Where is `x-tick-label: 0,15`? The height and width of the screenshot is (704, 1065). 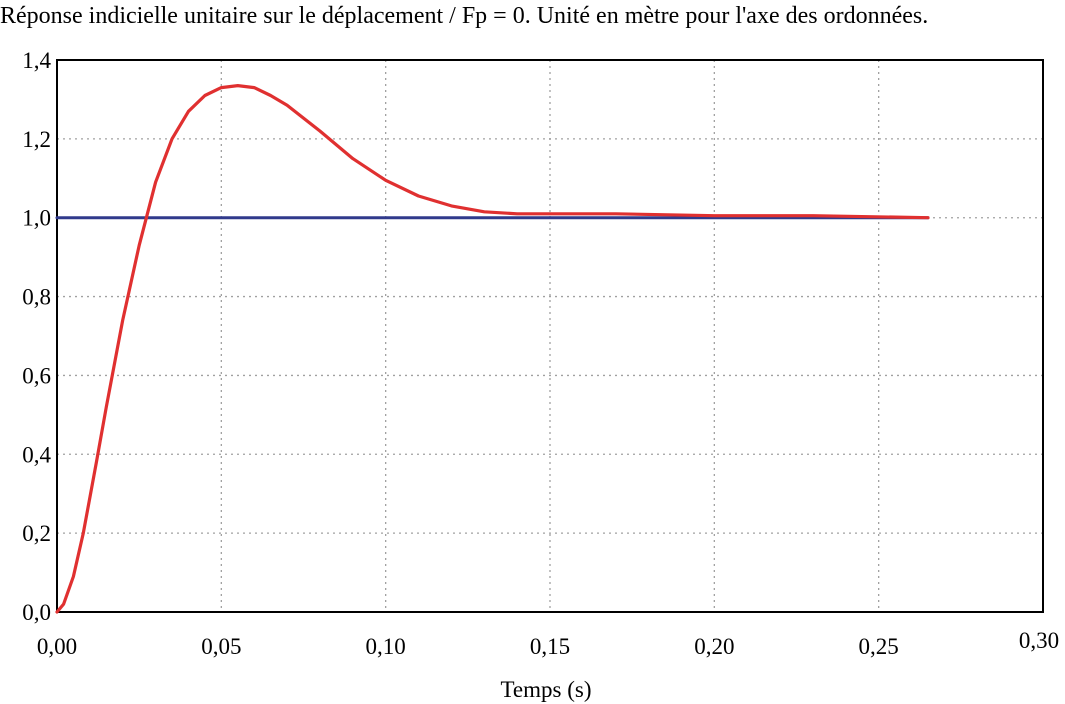 x-tick-label: 0,15 is located at coordinates (550, 646).